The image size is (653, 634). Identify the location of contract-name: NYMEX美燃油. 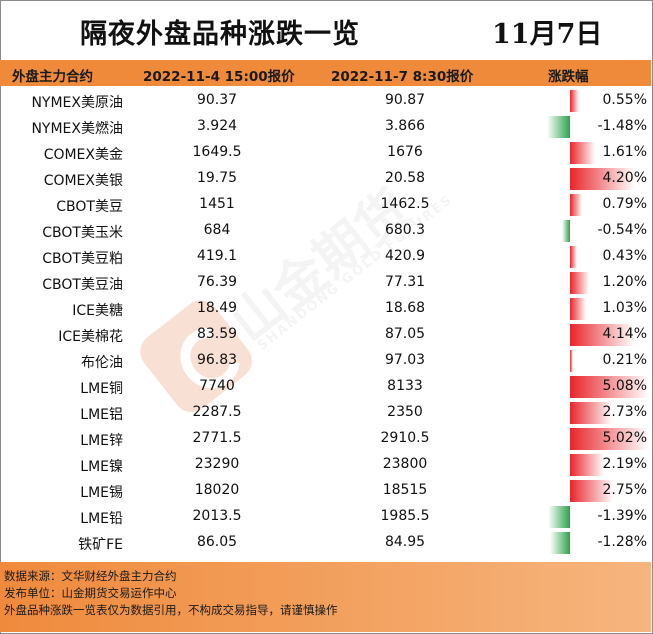
(77, 129).